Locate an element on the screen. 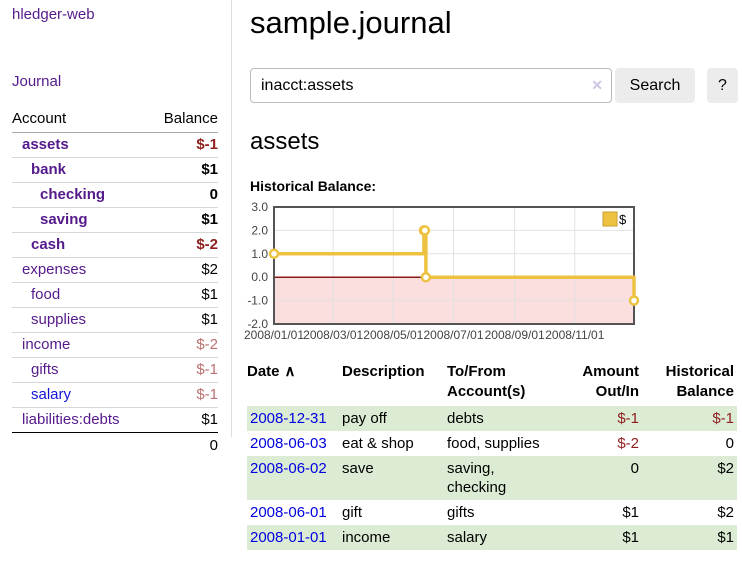  page-title: sample.journal is located at coordinates (351, 22).